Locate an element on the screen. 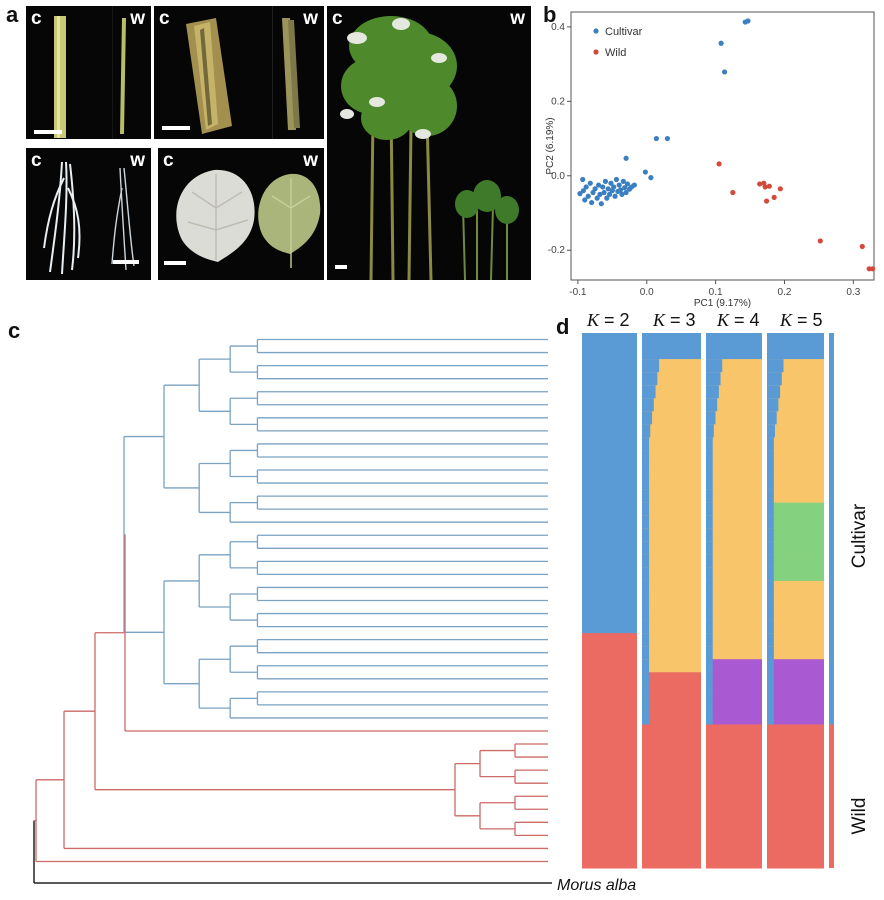 This screenshot has width=884, height=900. stem-illustration is located at coordinates (90, 72).